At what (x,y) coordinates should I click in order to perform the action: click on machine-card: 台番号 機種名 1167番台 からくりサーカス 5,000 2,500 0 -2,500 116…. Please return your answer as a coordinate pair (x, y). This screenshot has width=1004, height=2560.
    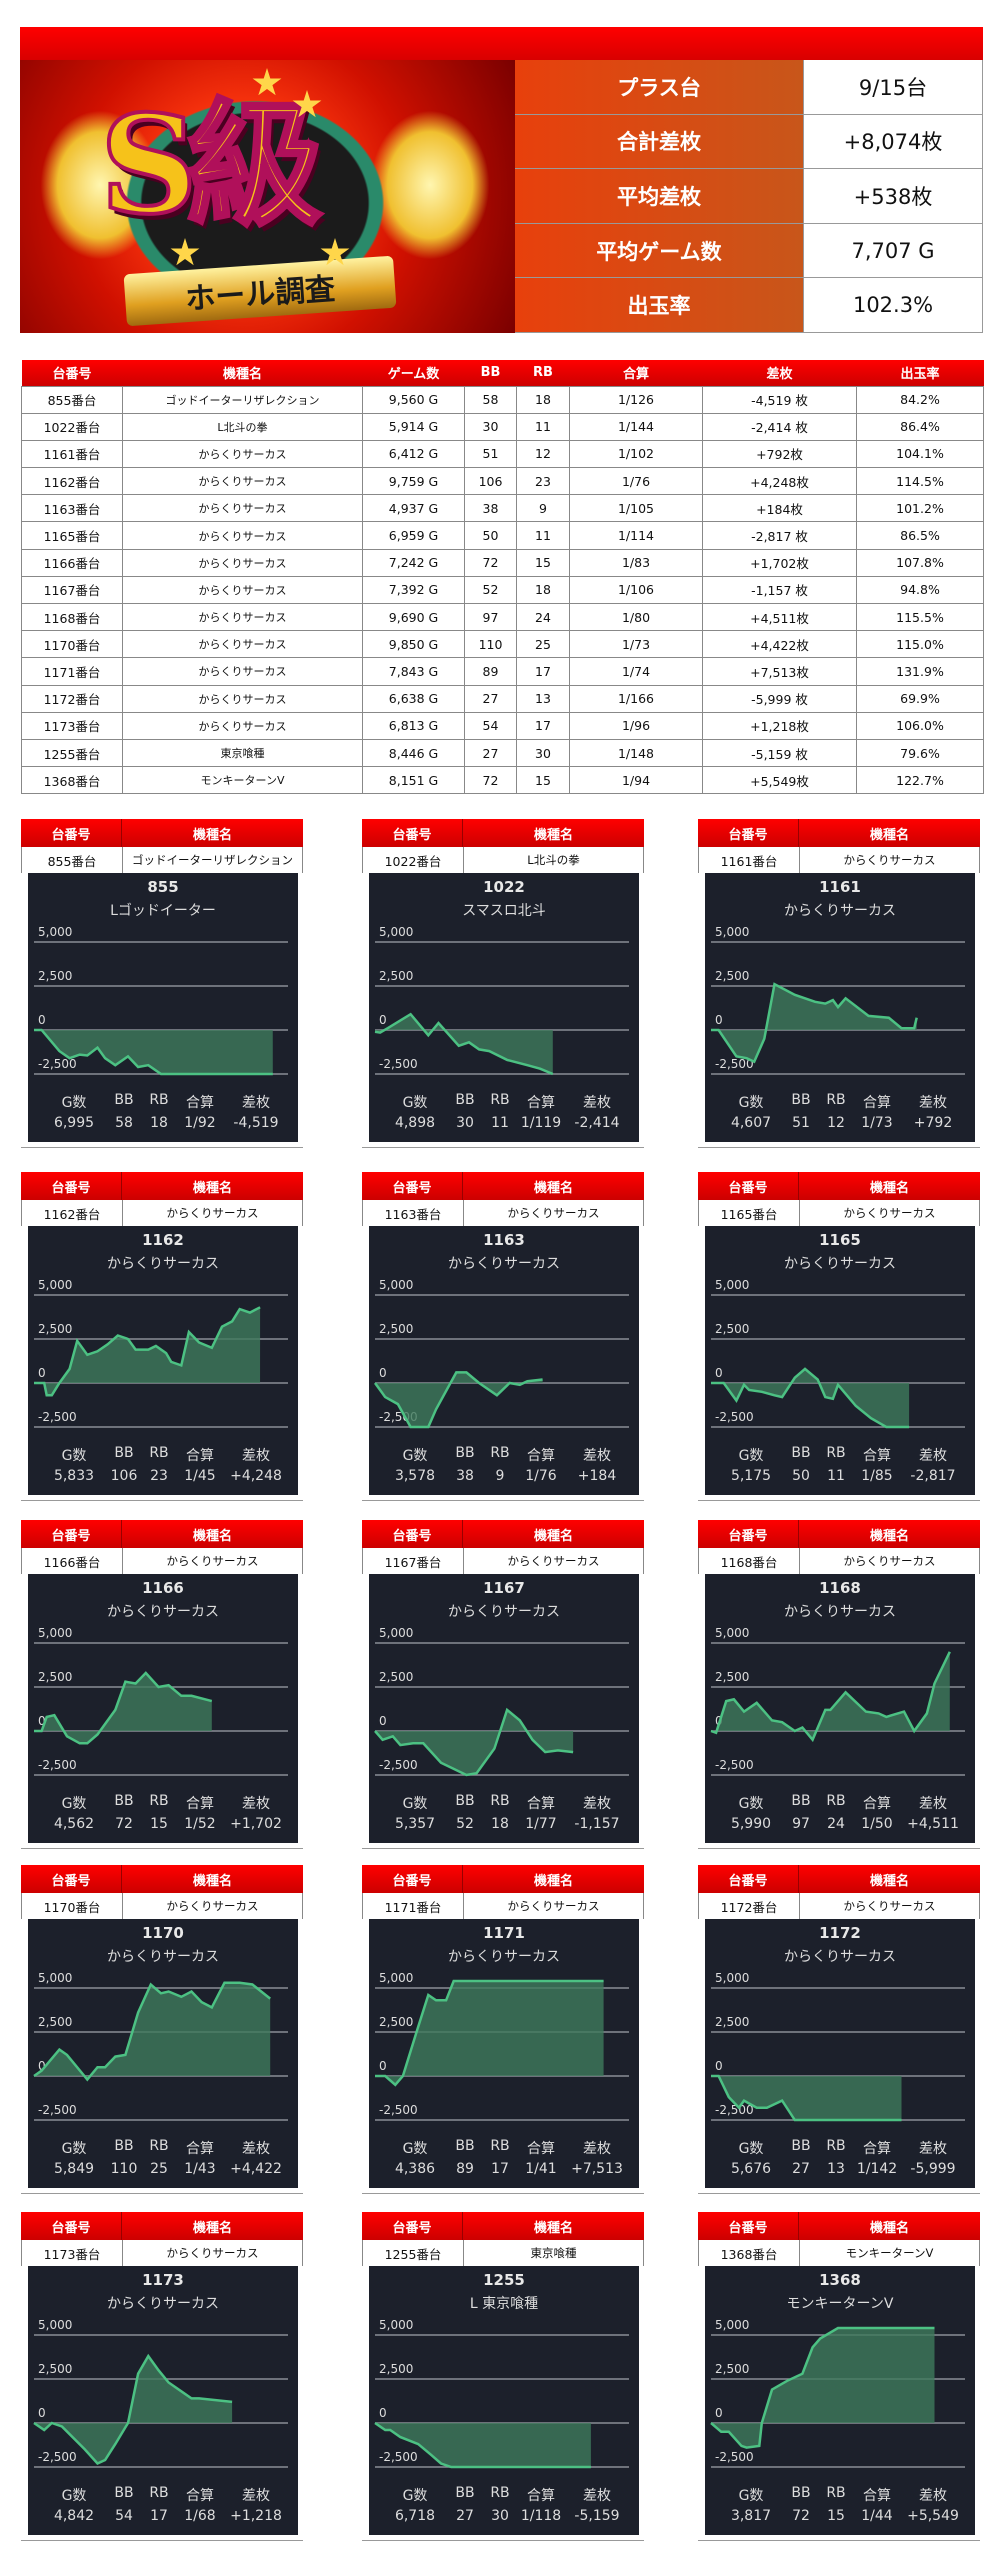
    Looking at the image, I should click on (503, 1684).